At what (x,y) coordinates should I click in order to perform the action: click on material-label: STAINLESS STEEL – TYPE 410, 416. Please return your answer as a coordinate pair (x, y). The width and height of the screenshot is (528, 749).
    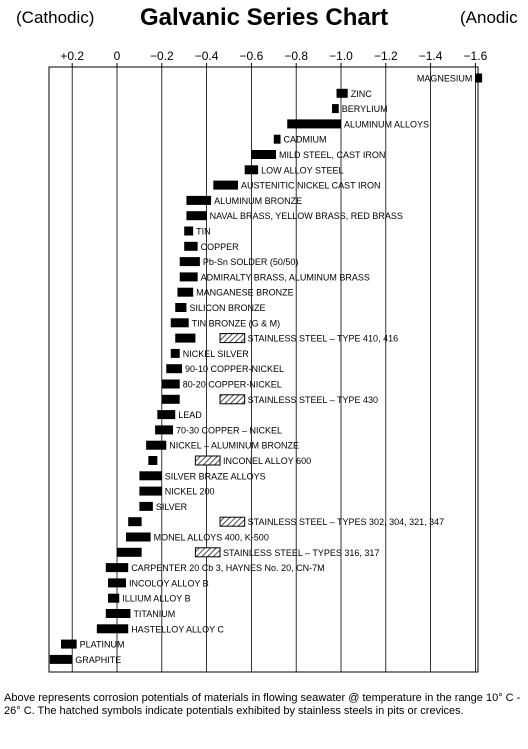
    Looking at the image, I should click on (323, 339).